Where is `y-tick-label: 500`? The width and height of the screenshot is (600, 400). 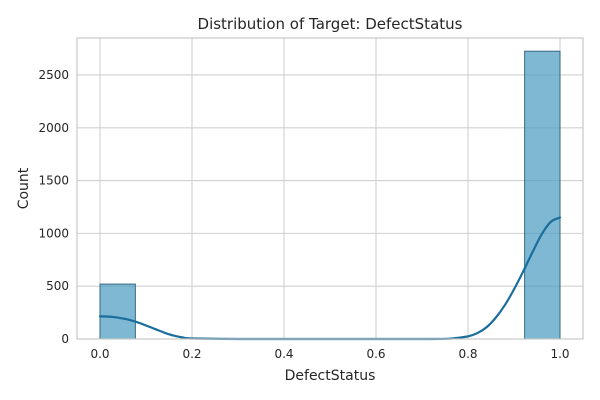
y-tick-label: 500 is located at coordinates (57, 286).